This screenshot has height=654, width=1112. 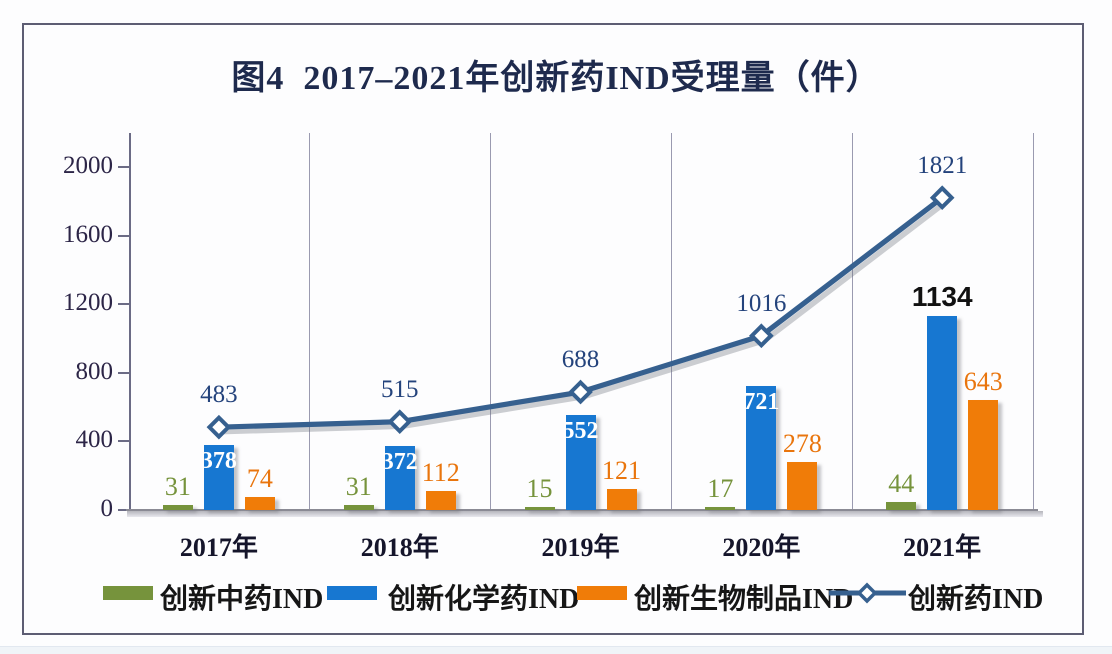 I want to click on bar-创新生物制品IND-2019年, so click(x=621, y=499).